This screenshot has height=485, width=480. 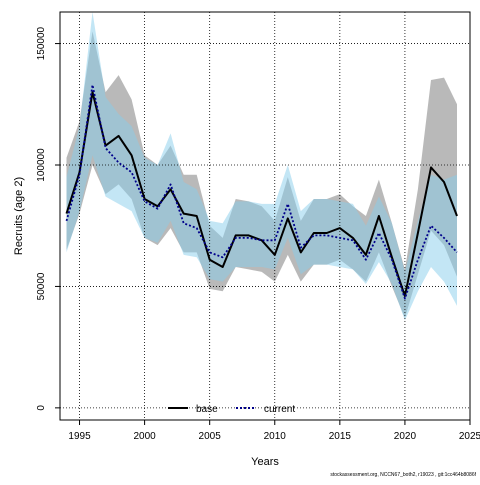 I want to click on x-tick-label: 2015, so click(x=340, y=436).